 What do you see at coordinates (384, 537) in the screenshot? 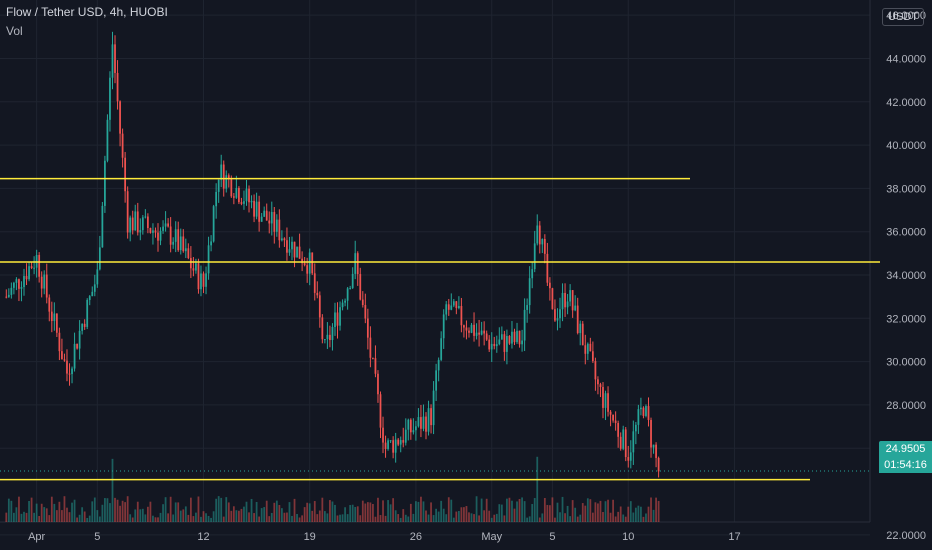
I see `x-axis: Apr 5 12 19 26 May 5 10 17` at bounding box center [384, 537].